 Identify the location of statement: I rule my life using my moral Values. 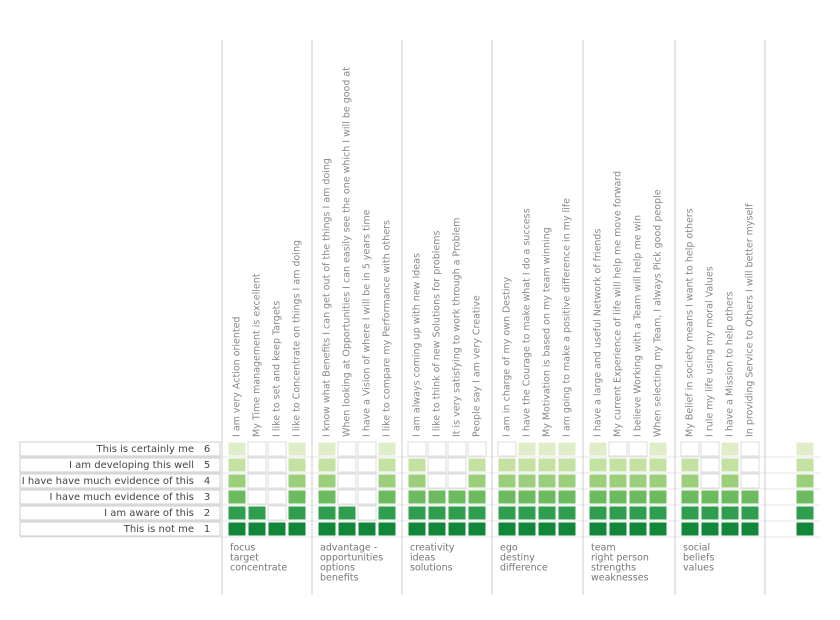
(710, 351).